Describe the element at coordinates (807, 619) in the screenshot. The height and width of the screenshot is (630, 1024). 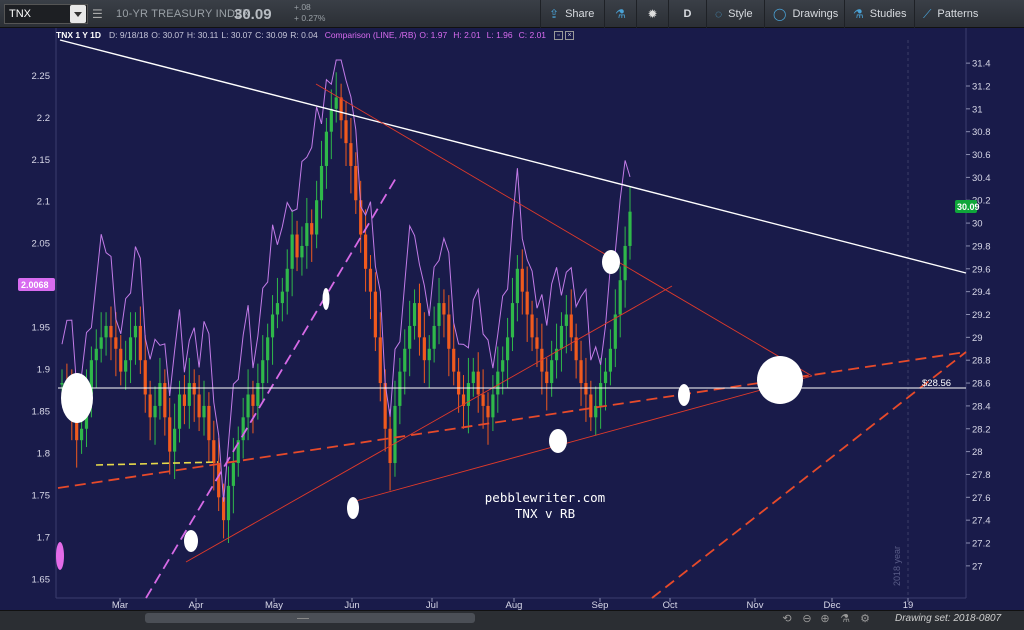
I see `zoom-out-icon: ⊖` at that location.